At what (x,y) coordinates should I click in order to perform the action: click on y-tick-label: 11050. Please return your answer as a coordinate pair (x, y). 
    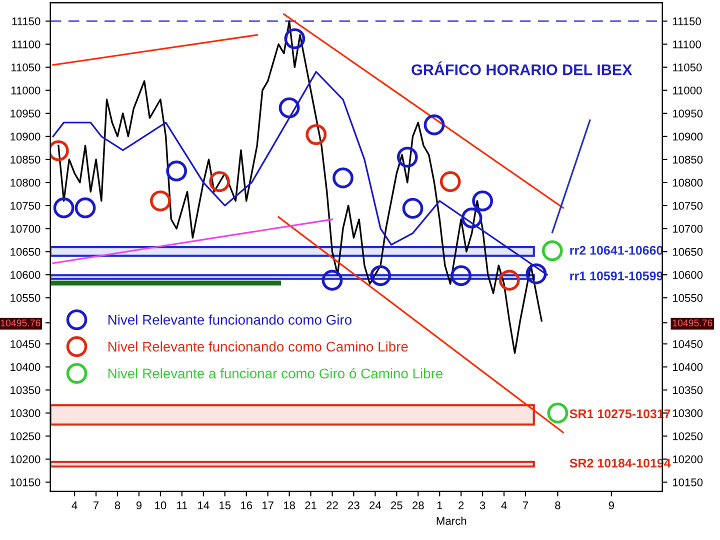
    Looking at the image, I should click on (25, 68).